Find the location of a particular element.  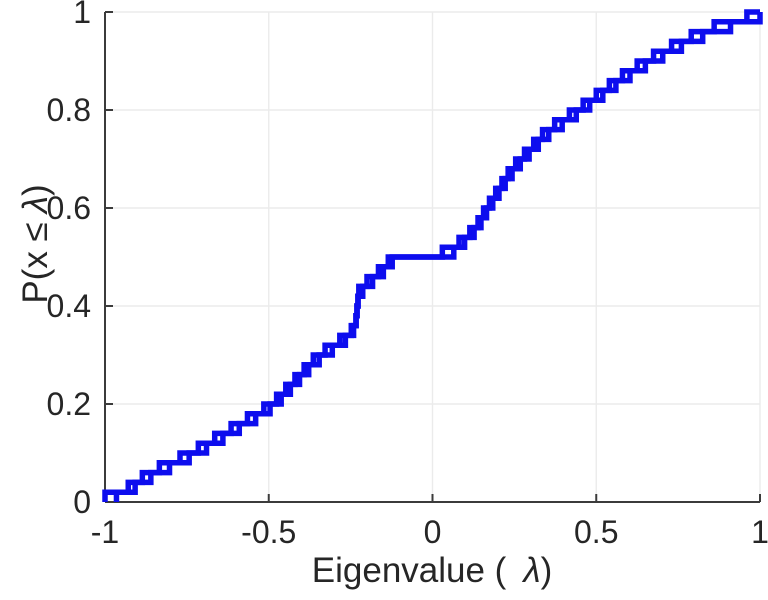

x-tick-label: -0.5 is located at coordinates (268, 532).